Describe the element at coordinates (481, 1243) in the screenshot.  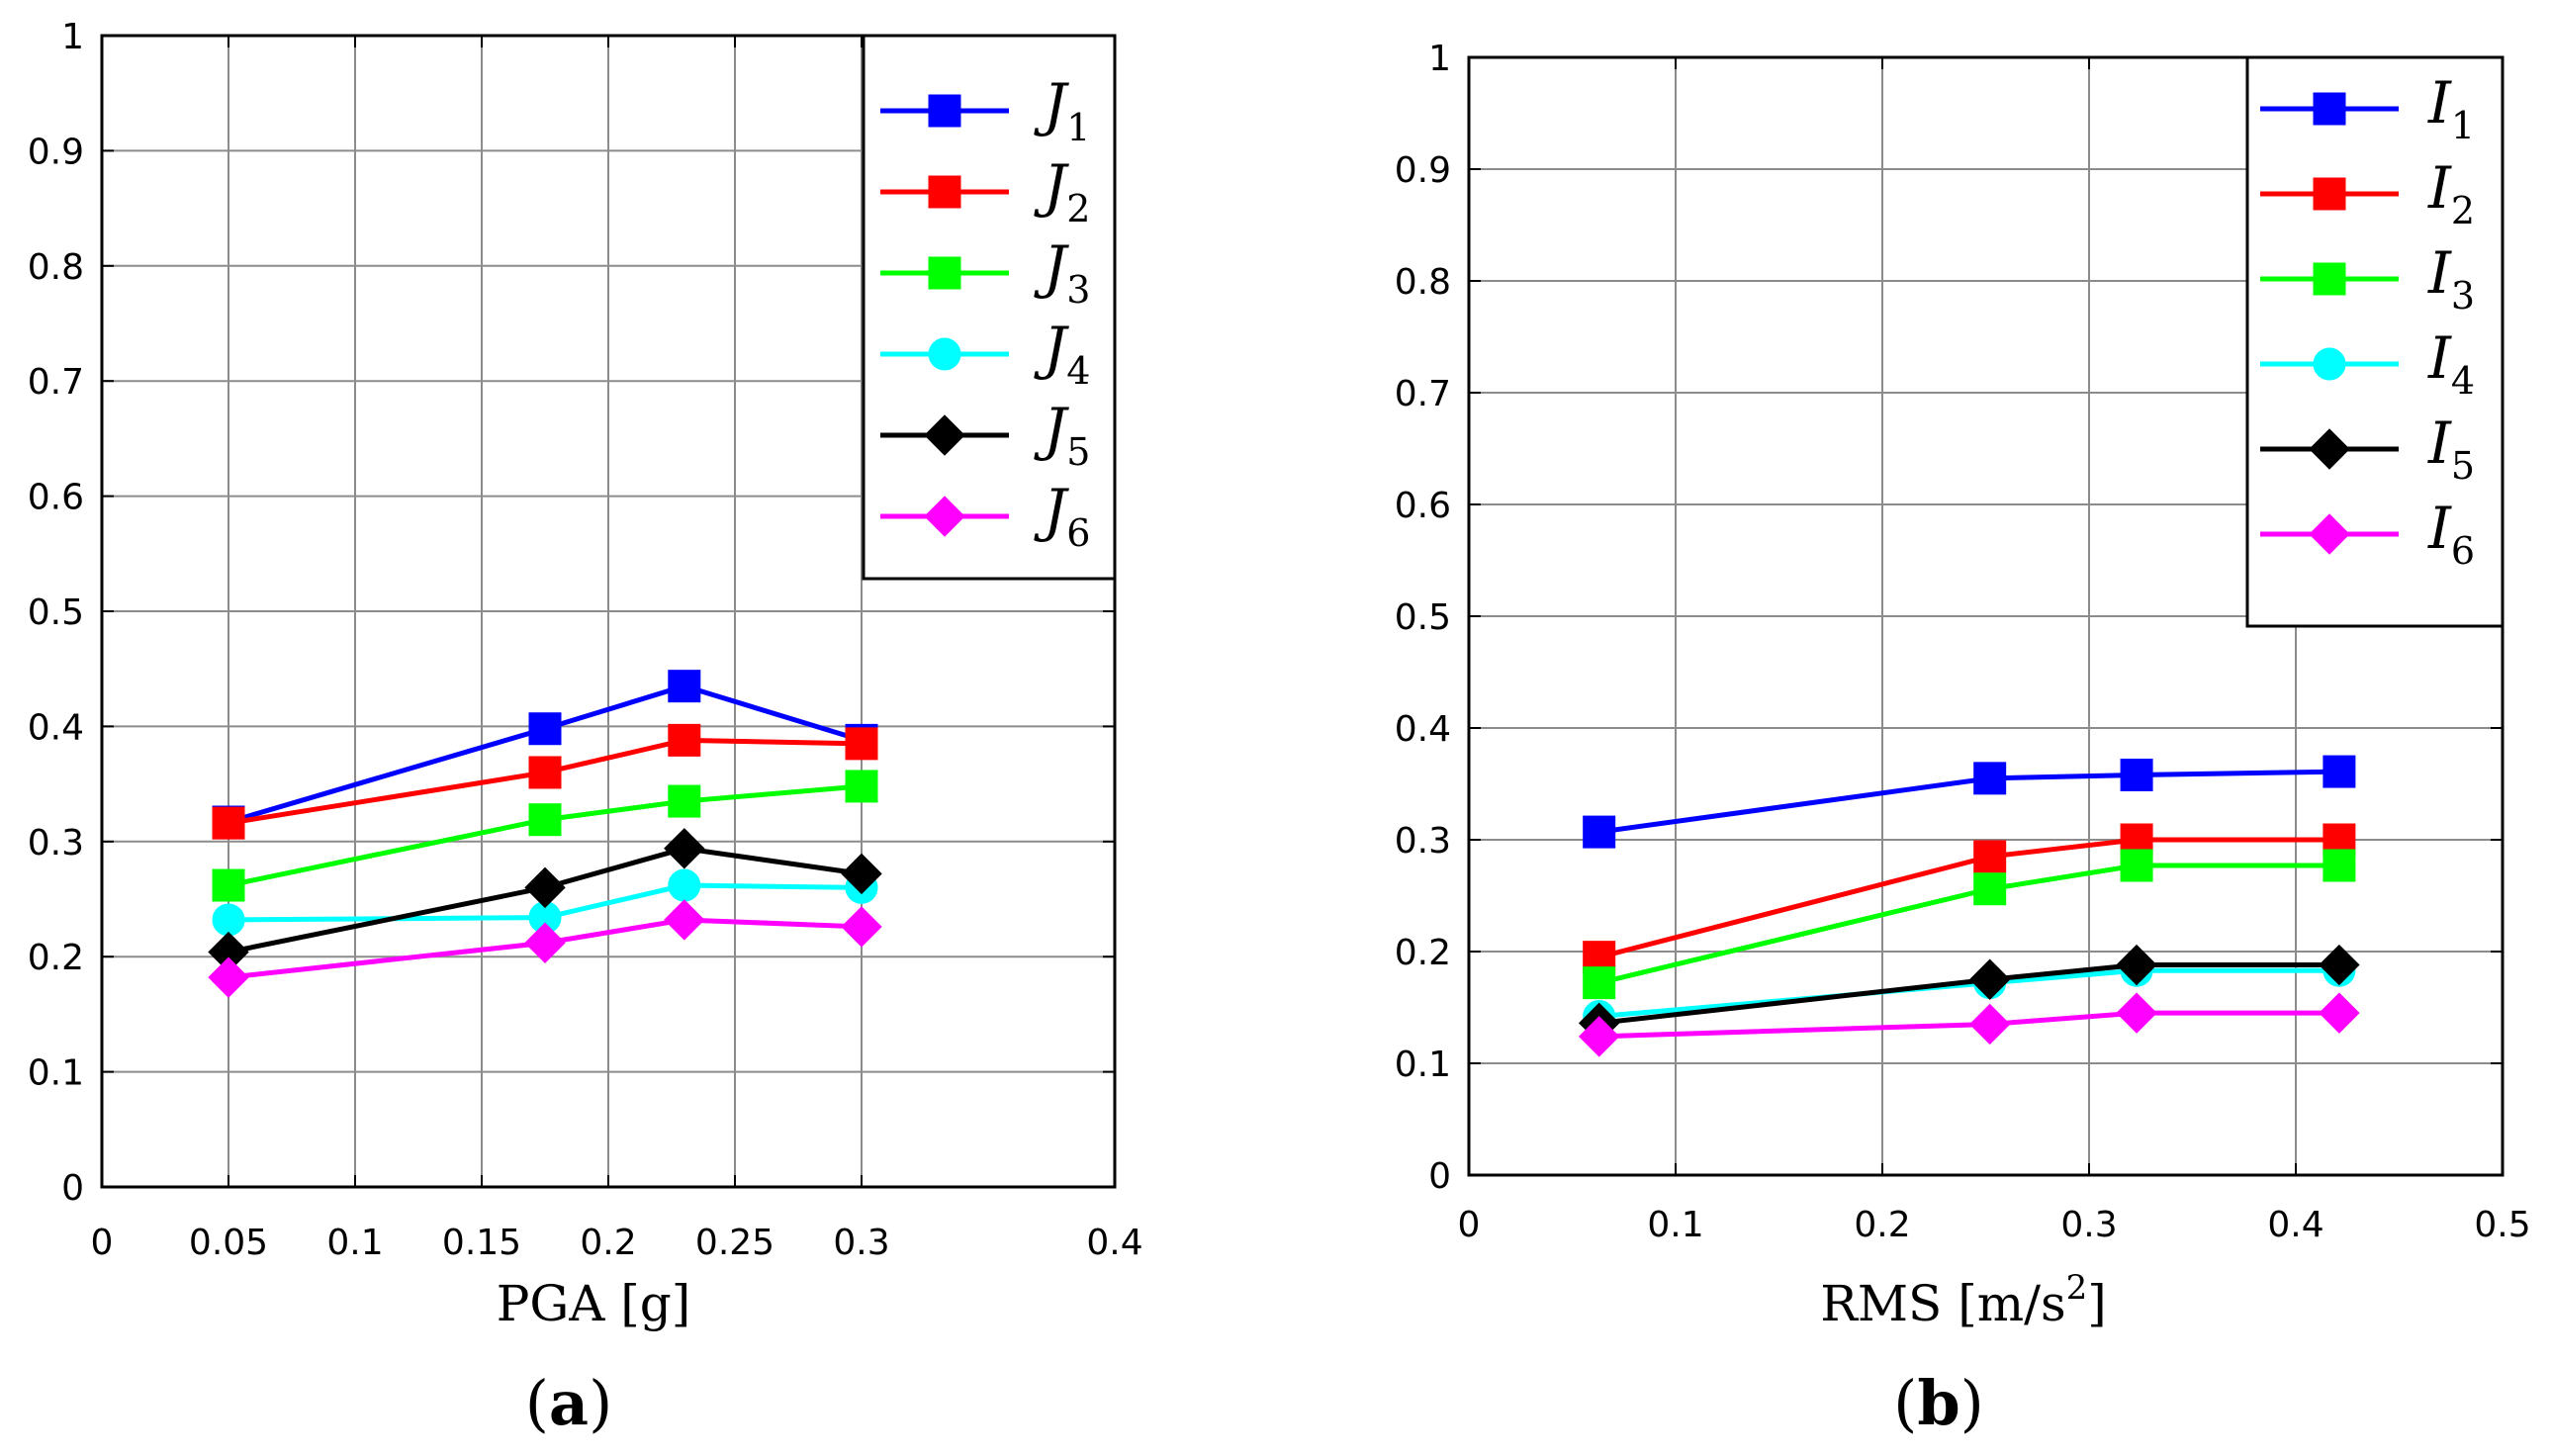
I see `x-tick-label: 0.15` at that location.